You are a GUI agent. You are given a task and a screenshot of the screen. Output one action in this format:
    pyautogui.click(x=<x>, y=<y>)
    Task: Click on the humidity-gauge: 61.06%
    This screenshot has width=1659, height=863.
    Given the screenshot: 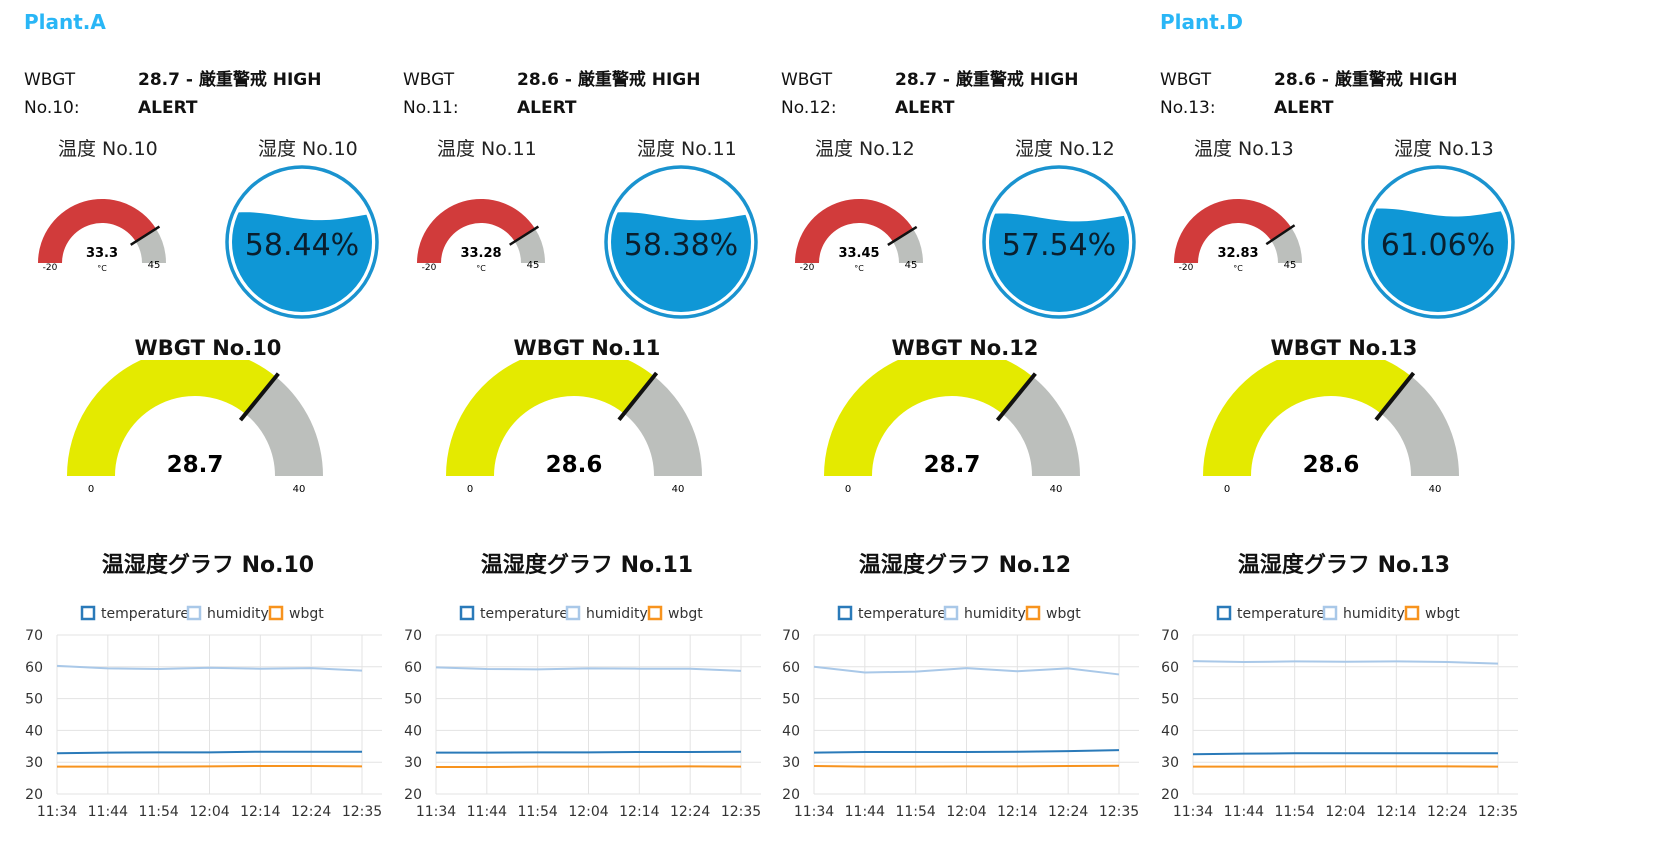 What is the action you would take?
    pyautogui.click(x=1438, y=242)
    